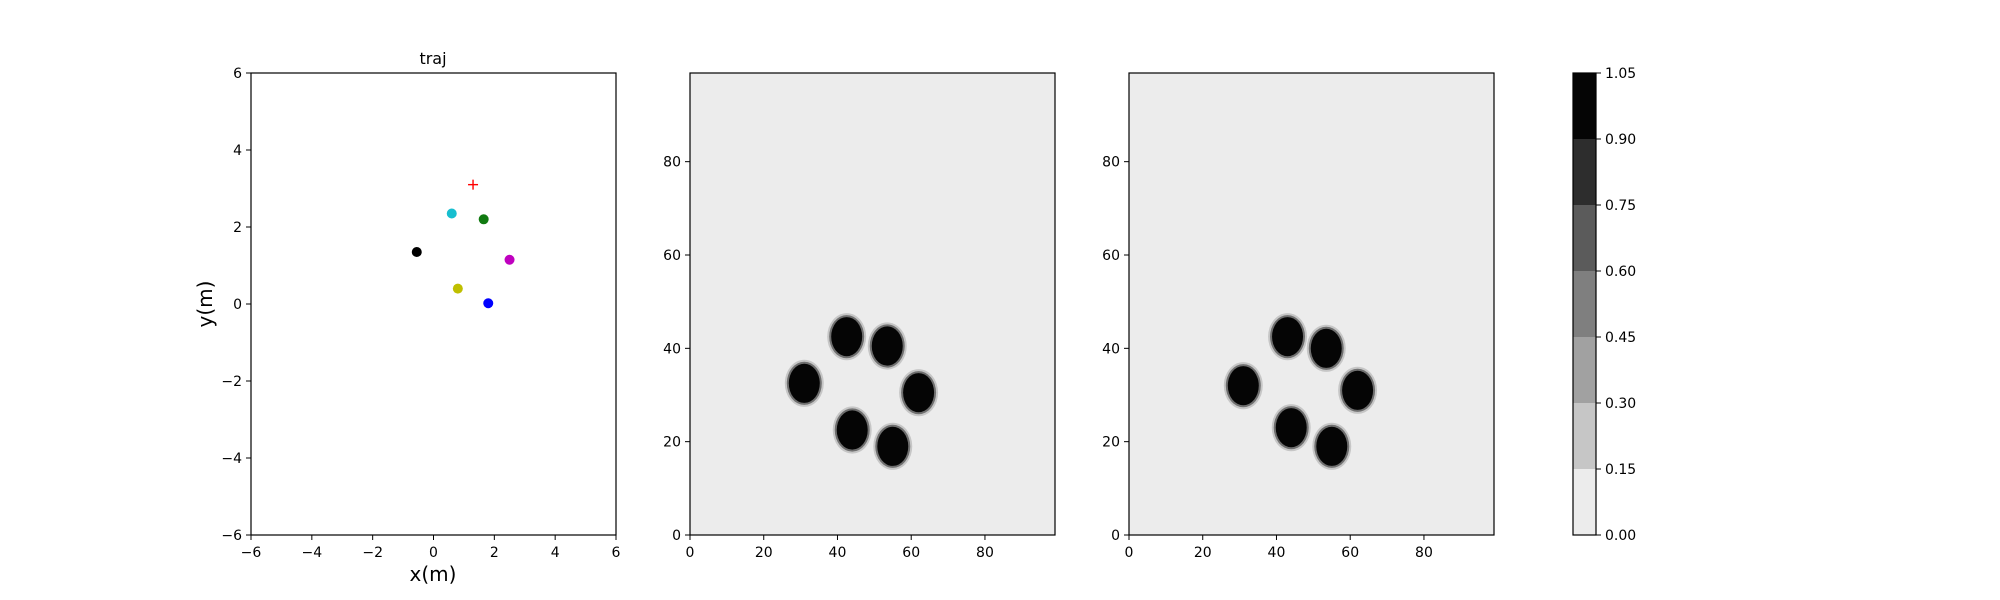 The width and height of the screenshot is (2000, 600). I want to click on traj-x-tick-label: −4, so click(312, 553).